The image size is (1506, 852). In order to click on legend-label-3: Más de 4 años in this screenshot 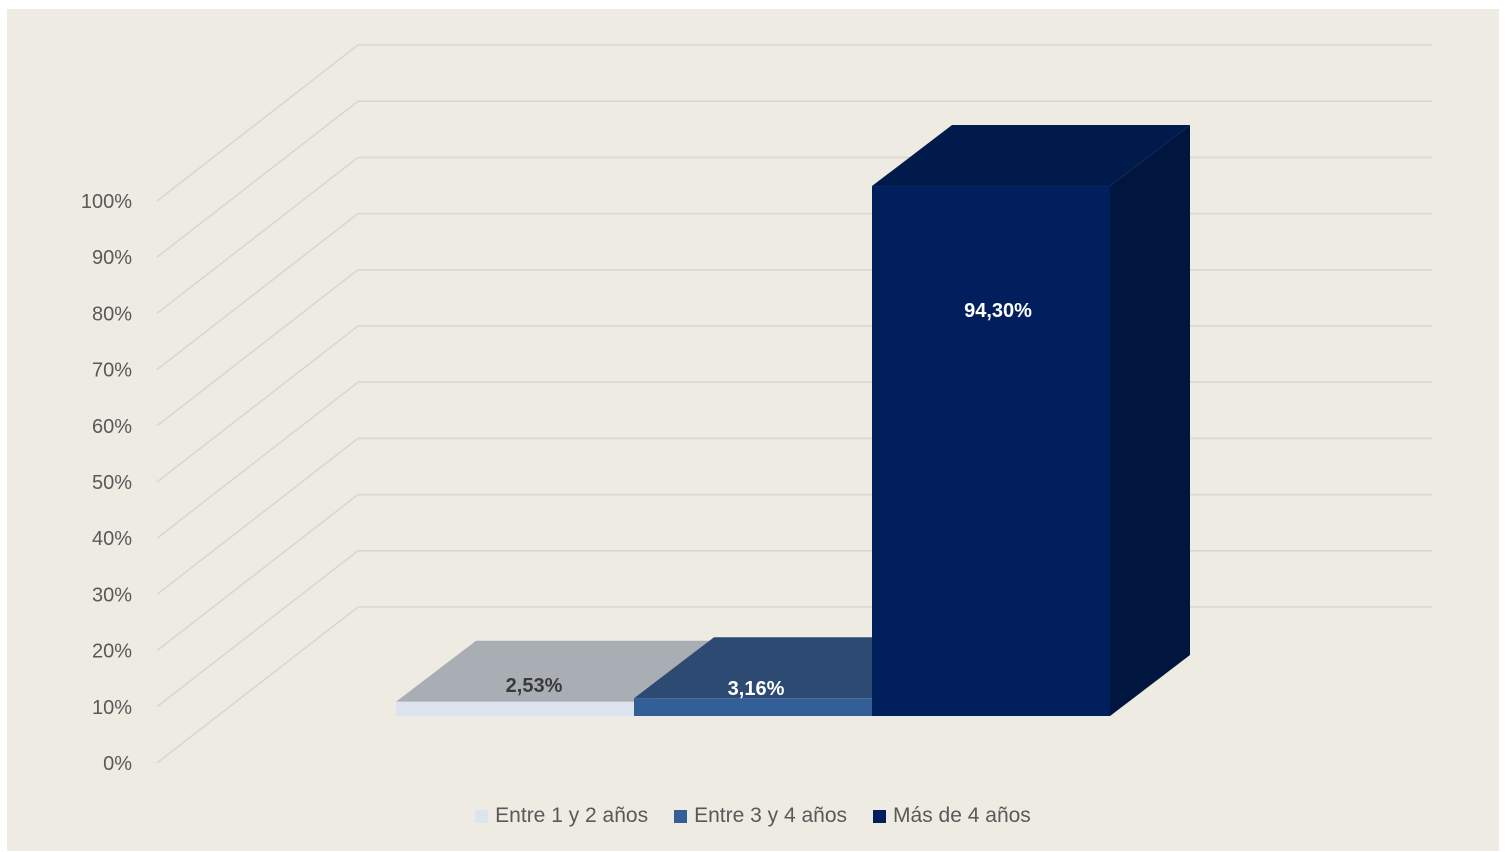, I will do `click(962, 815)`.